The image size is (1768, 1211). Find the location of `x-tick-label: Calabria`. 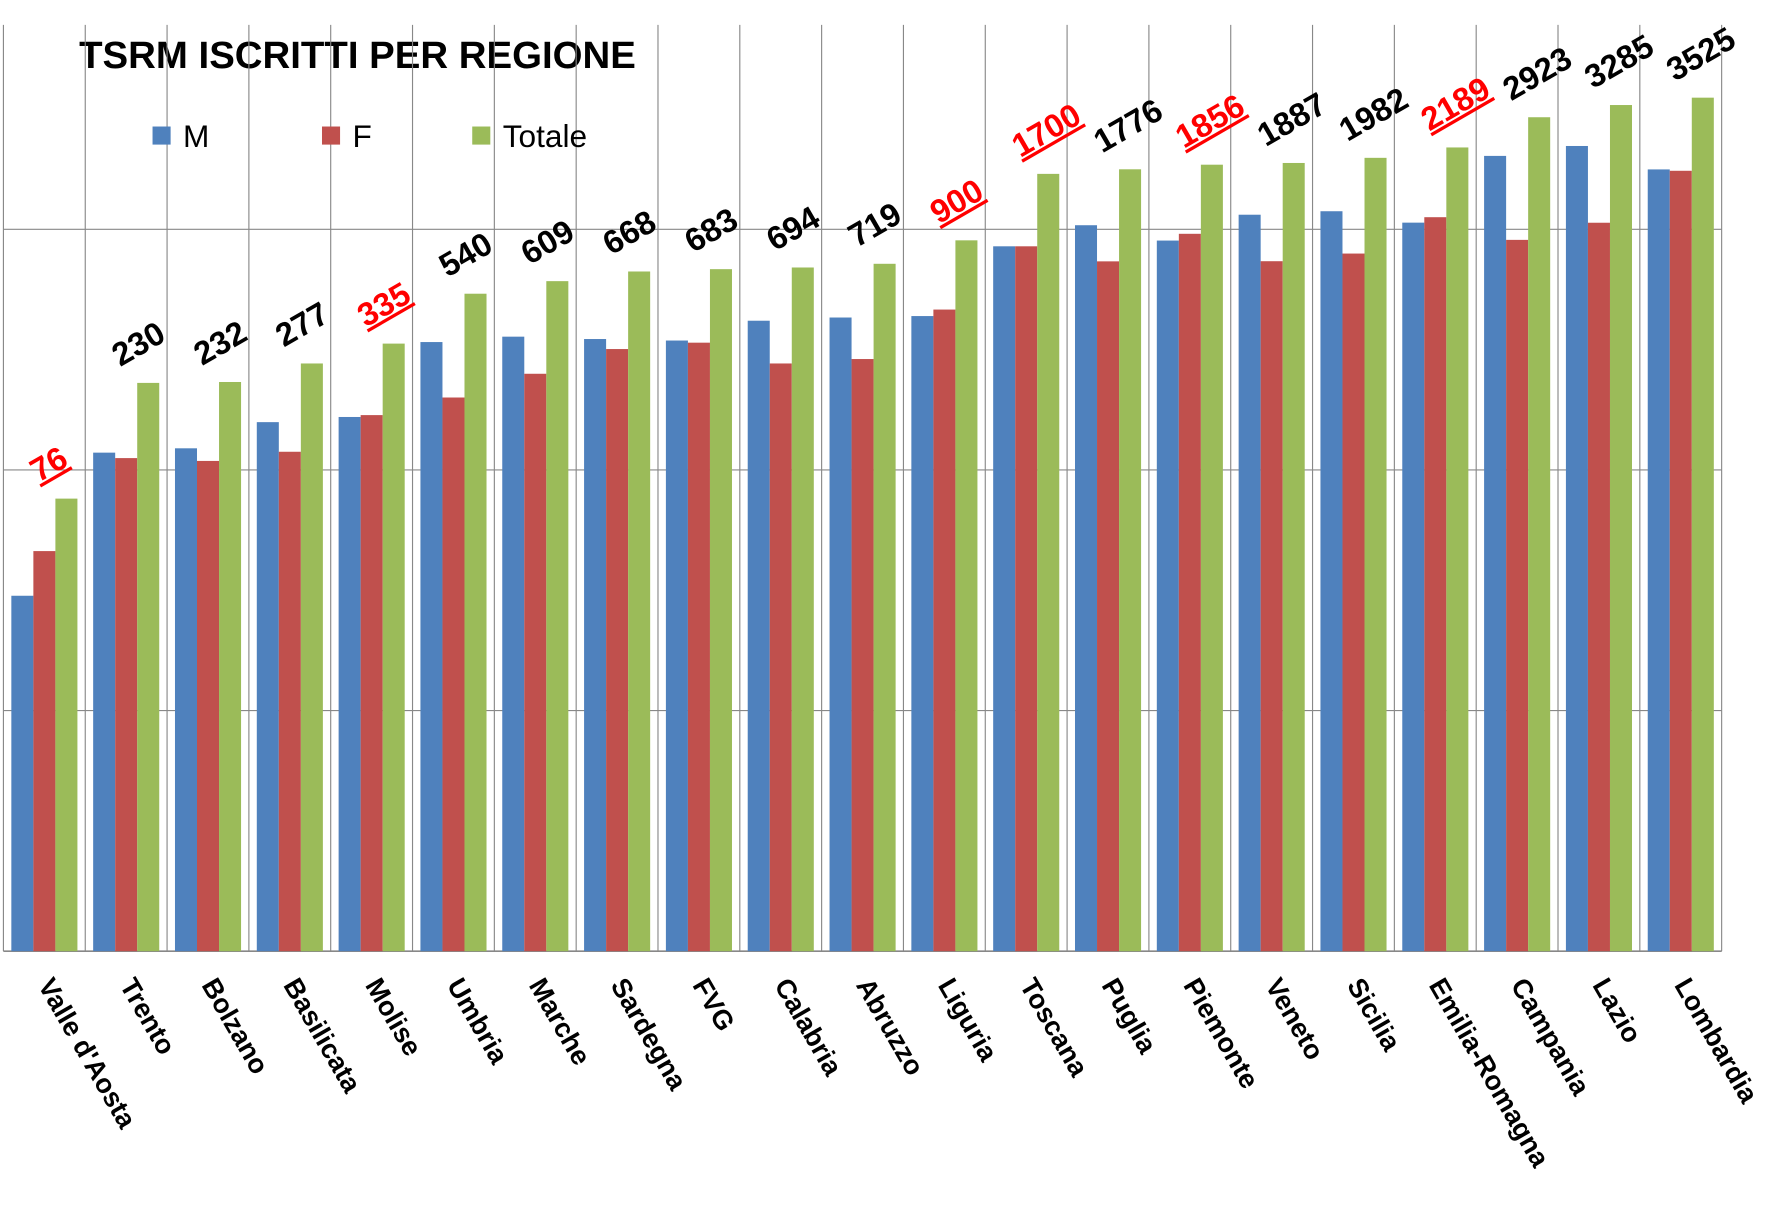

x-tick-label: Calabria is located at coordinates (809, 1027).